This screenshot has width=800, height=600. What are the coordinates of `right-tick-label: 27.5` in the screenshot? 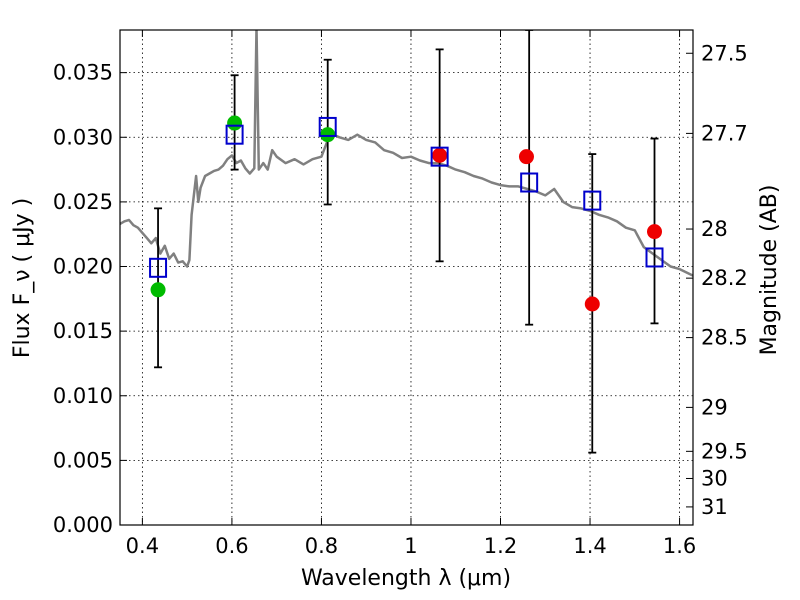 It's located at (724, 53).